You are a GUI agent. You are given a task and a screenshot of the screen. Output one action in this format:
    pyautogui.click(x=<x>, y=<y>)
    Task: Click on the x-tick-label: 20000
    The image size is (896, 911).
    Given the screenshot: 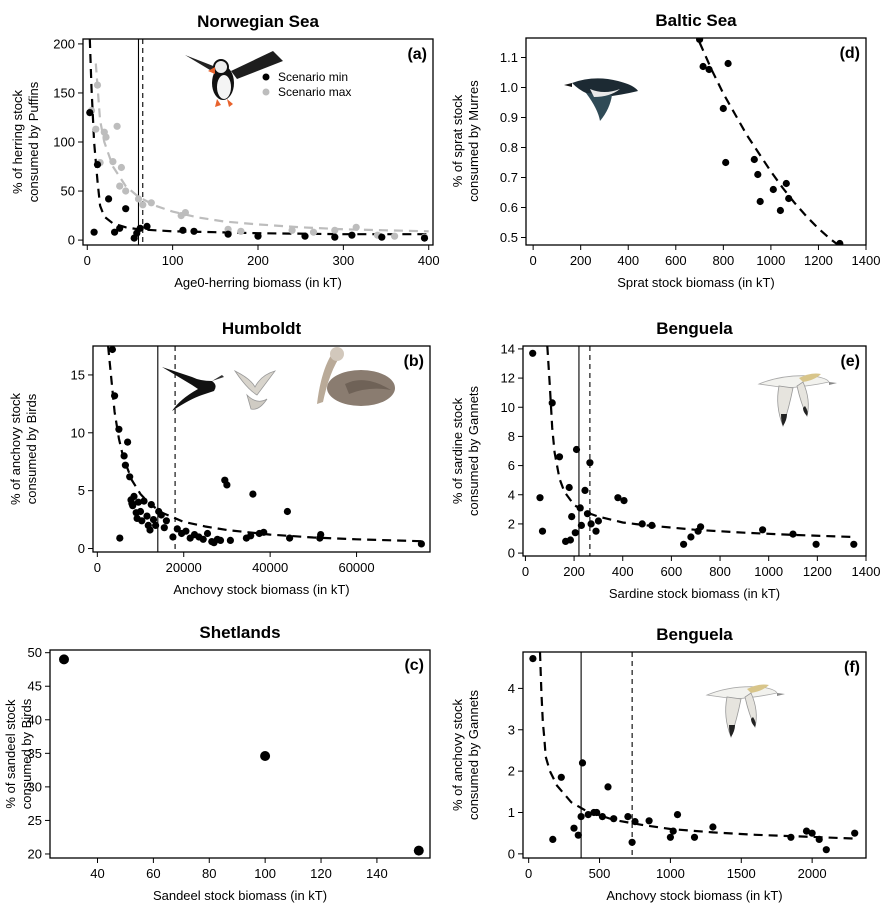 What is the action you would take?
    pyautogui.click(x=184, y=567)
    